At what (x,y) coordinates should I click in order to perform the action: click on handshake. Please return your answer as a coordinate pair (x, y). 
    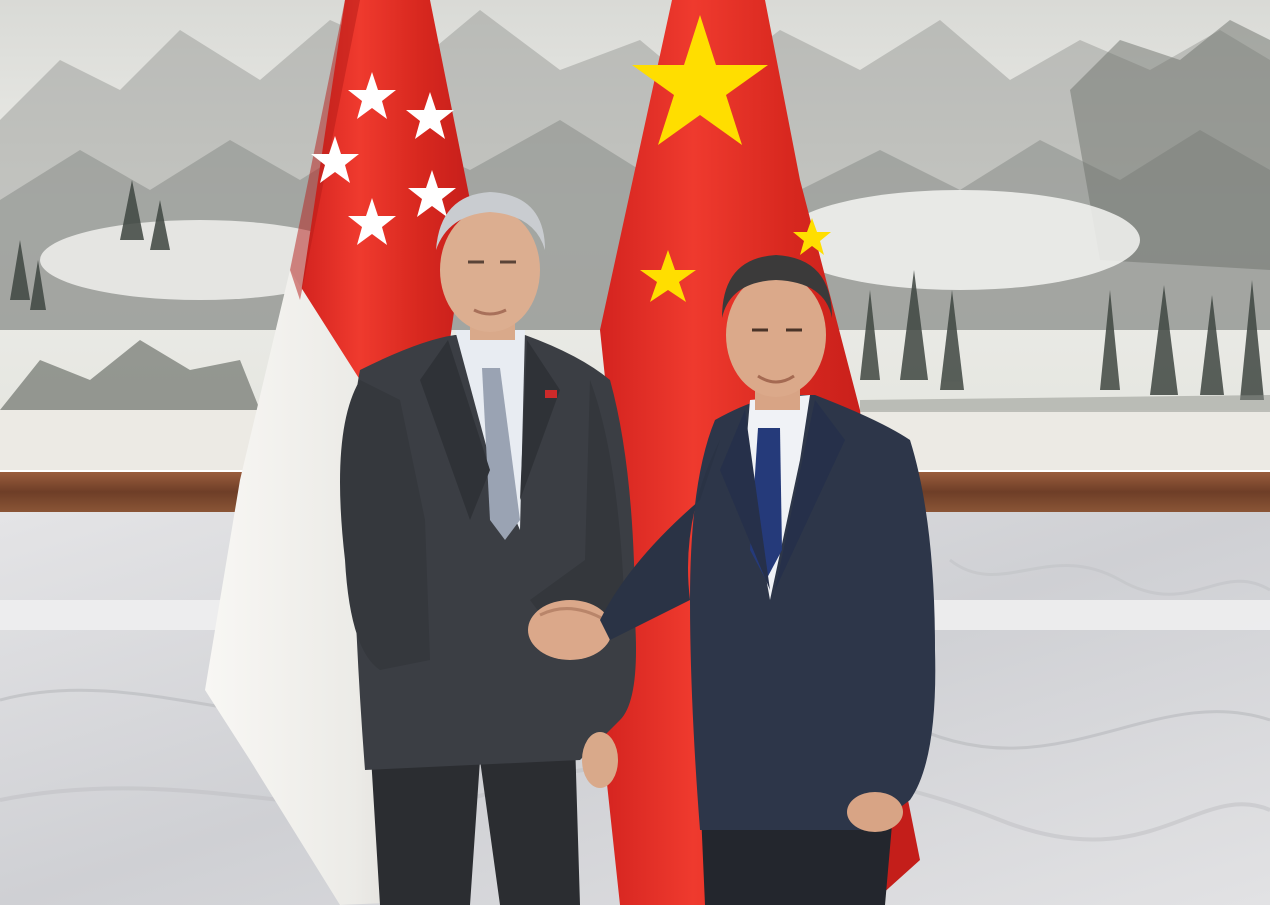
    Looking at the image, I should click on (570, 630).